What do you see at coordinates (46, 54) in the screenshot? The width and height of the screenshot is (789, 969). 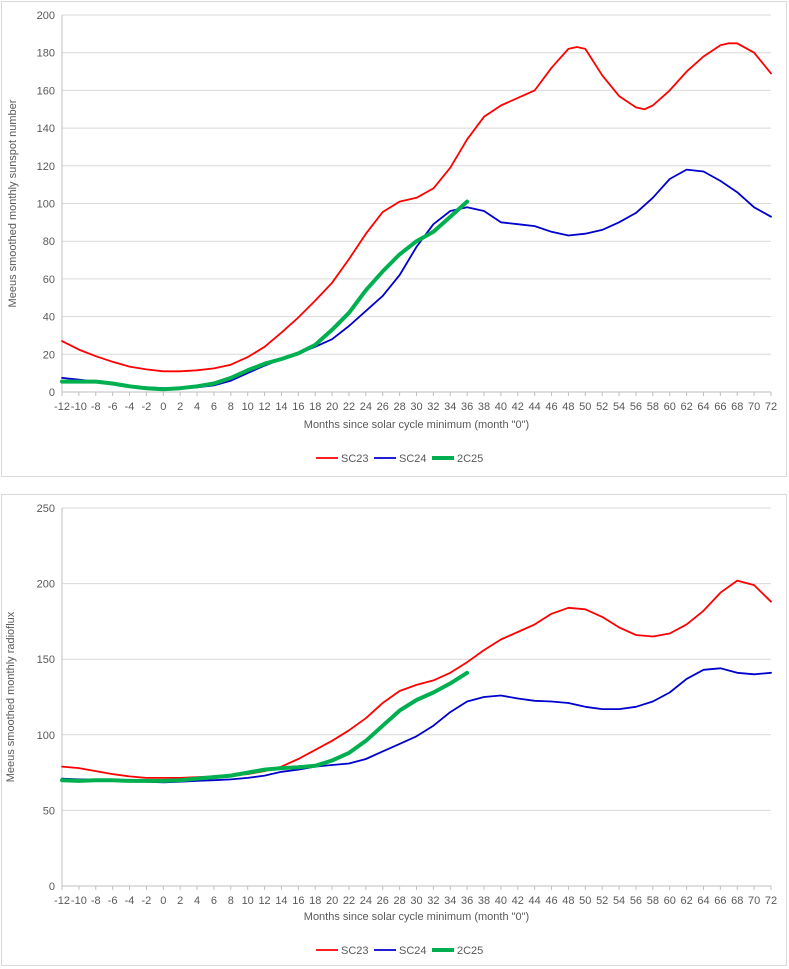 I see `y-tick-label: 180` at bounding box center [46, 54].